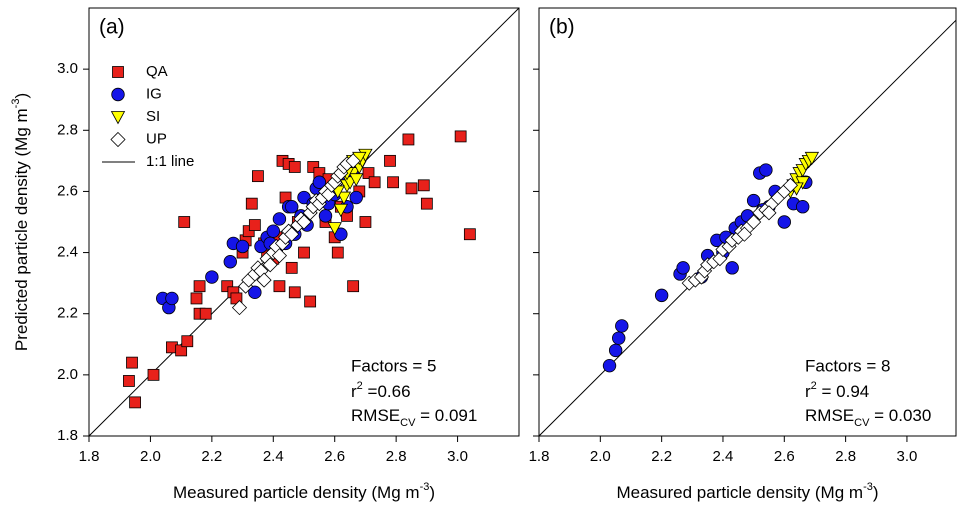 The width and height of the screenshot is (958, 511). What do you see at coordinates (711, 262) in the screenshot?
I see `points` at bounding box center [711, 262].